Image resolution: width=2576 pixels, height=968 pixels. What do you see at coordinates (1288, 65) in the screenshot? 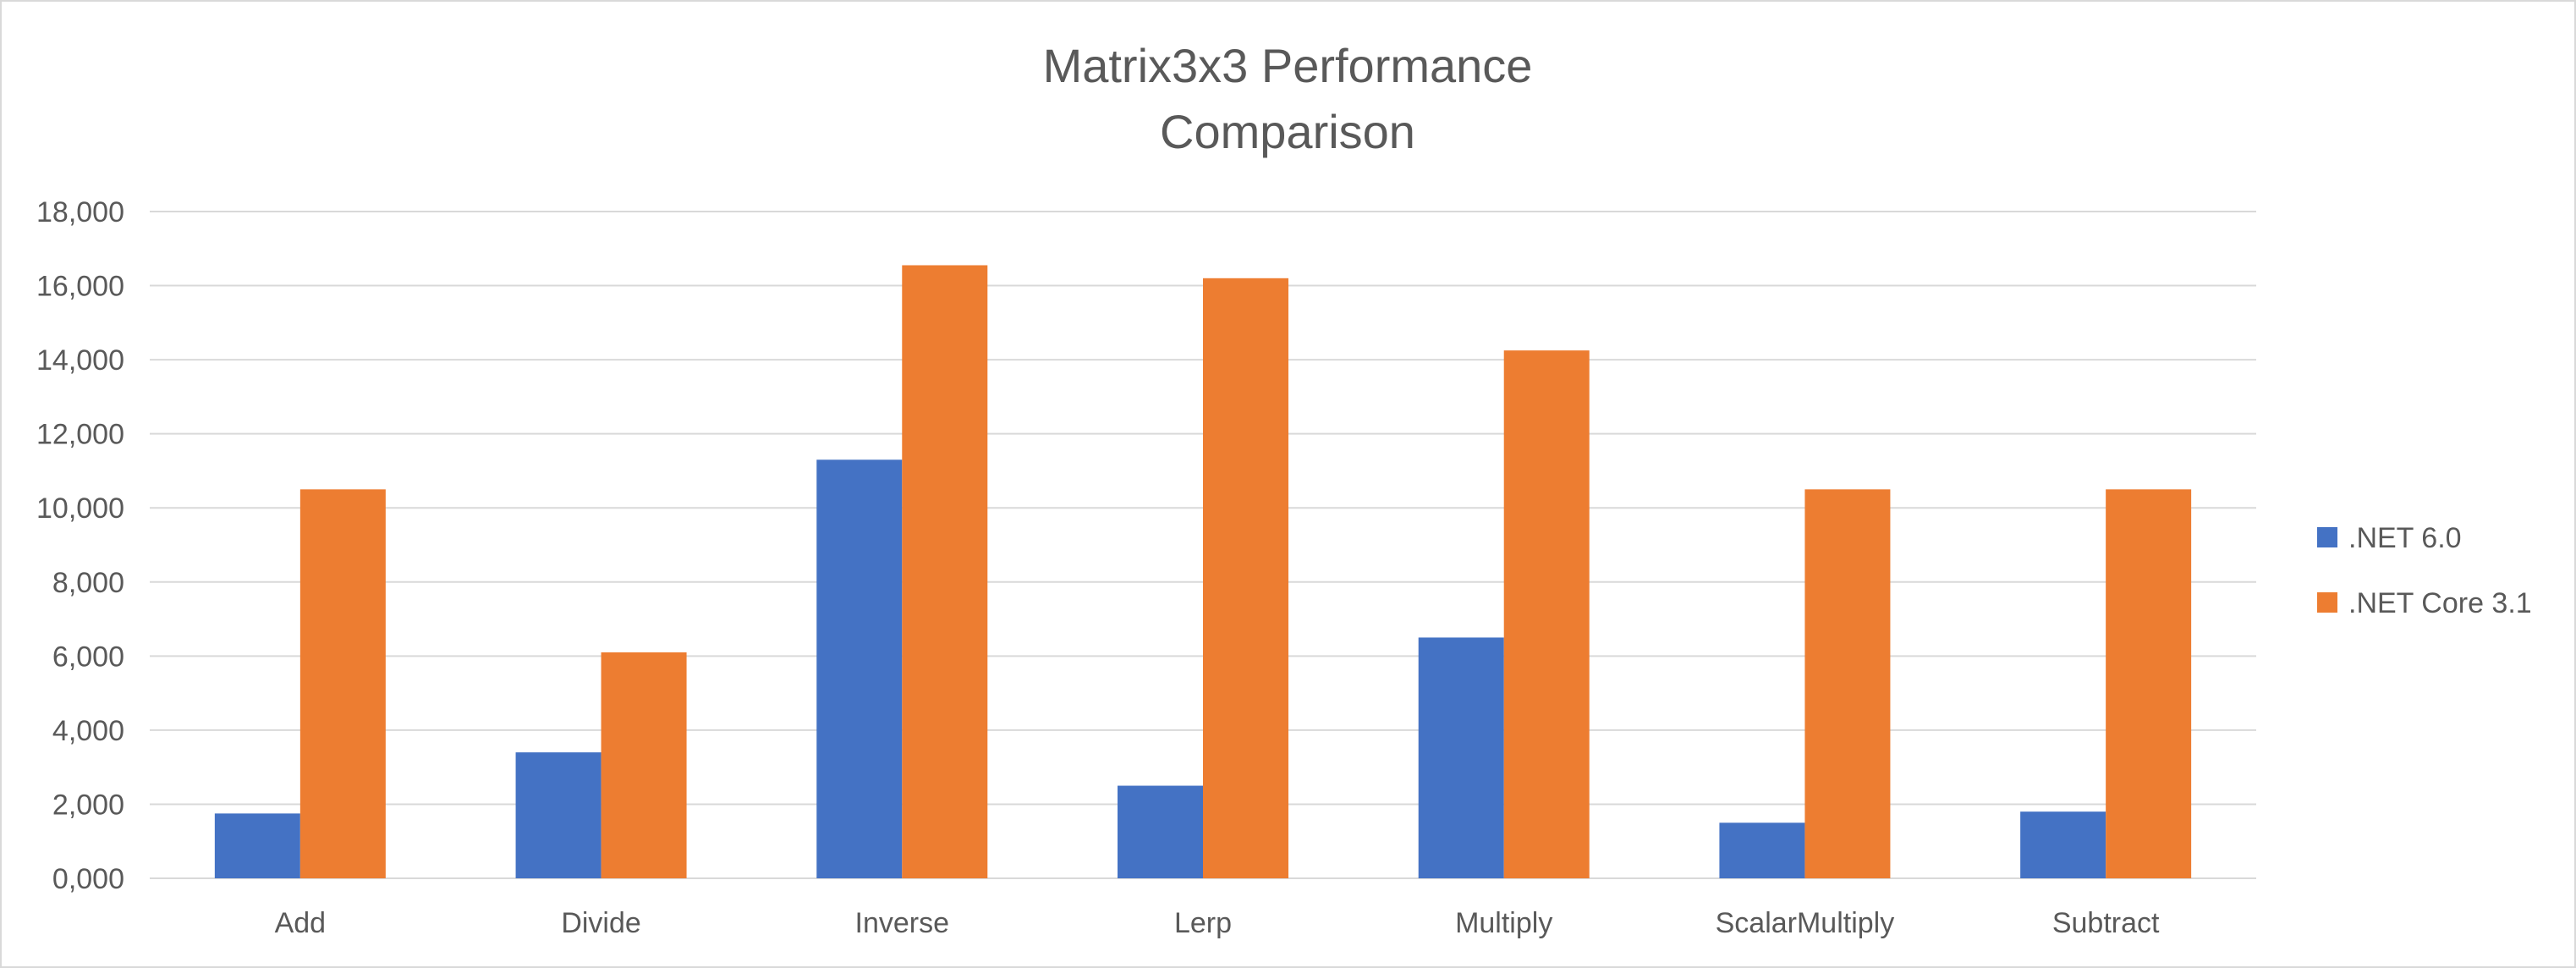
I see `chart-title-line-1: Matrix3x3 Performance` at bounding box center [1288, 65].